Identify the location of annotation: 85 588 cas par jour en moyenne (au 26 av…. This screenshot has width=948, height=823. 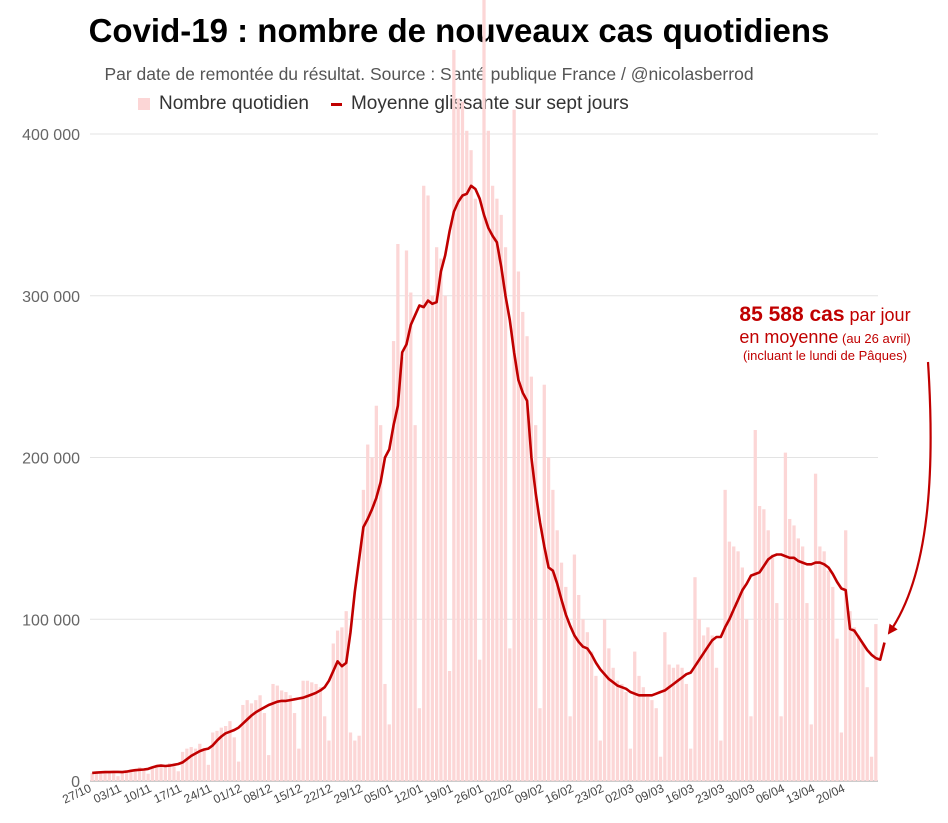
(824, 333).